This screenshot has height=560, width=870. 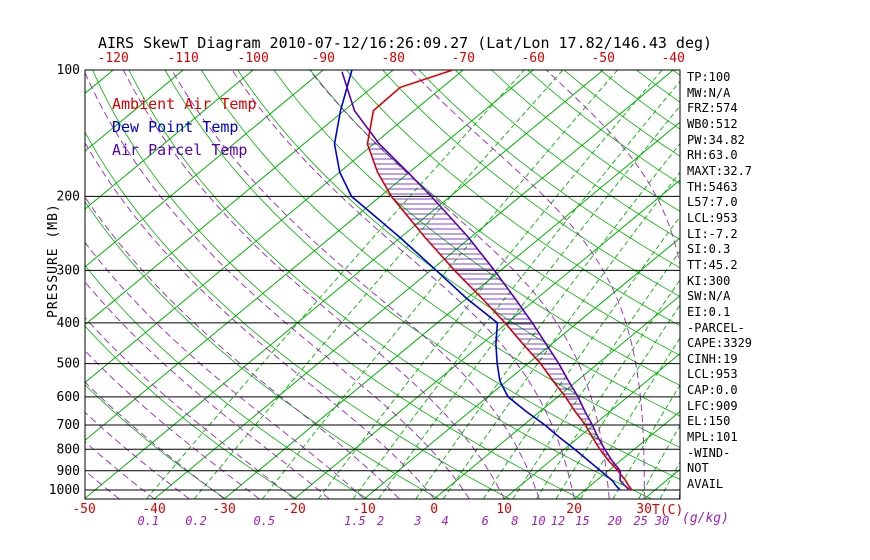 I want to click on tick-label: 12, so click(x=558, y=521).